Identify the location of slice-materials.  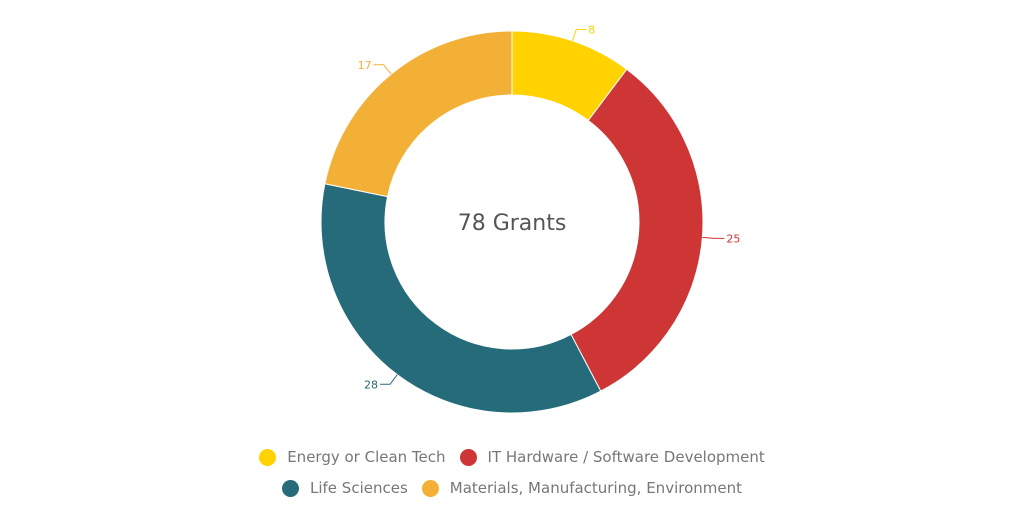
(418, 114).